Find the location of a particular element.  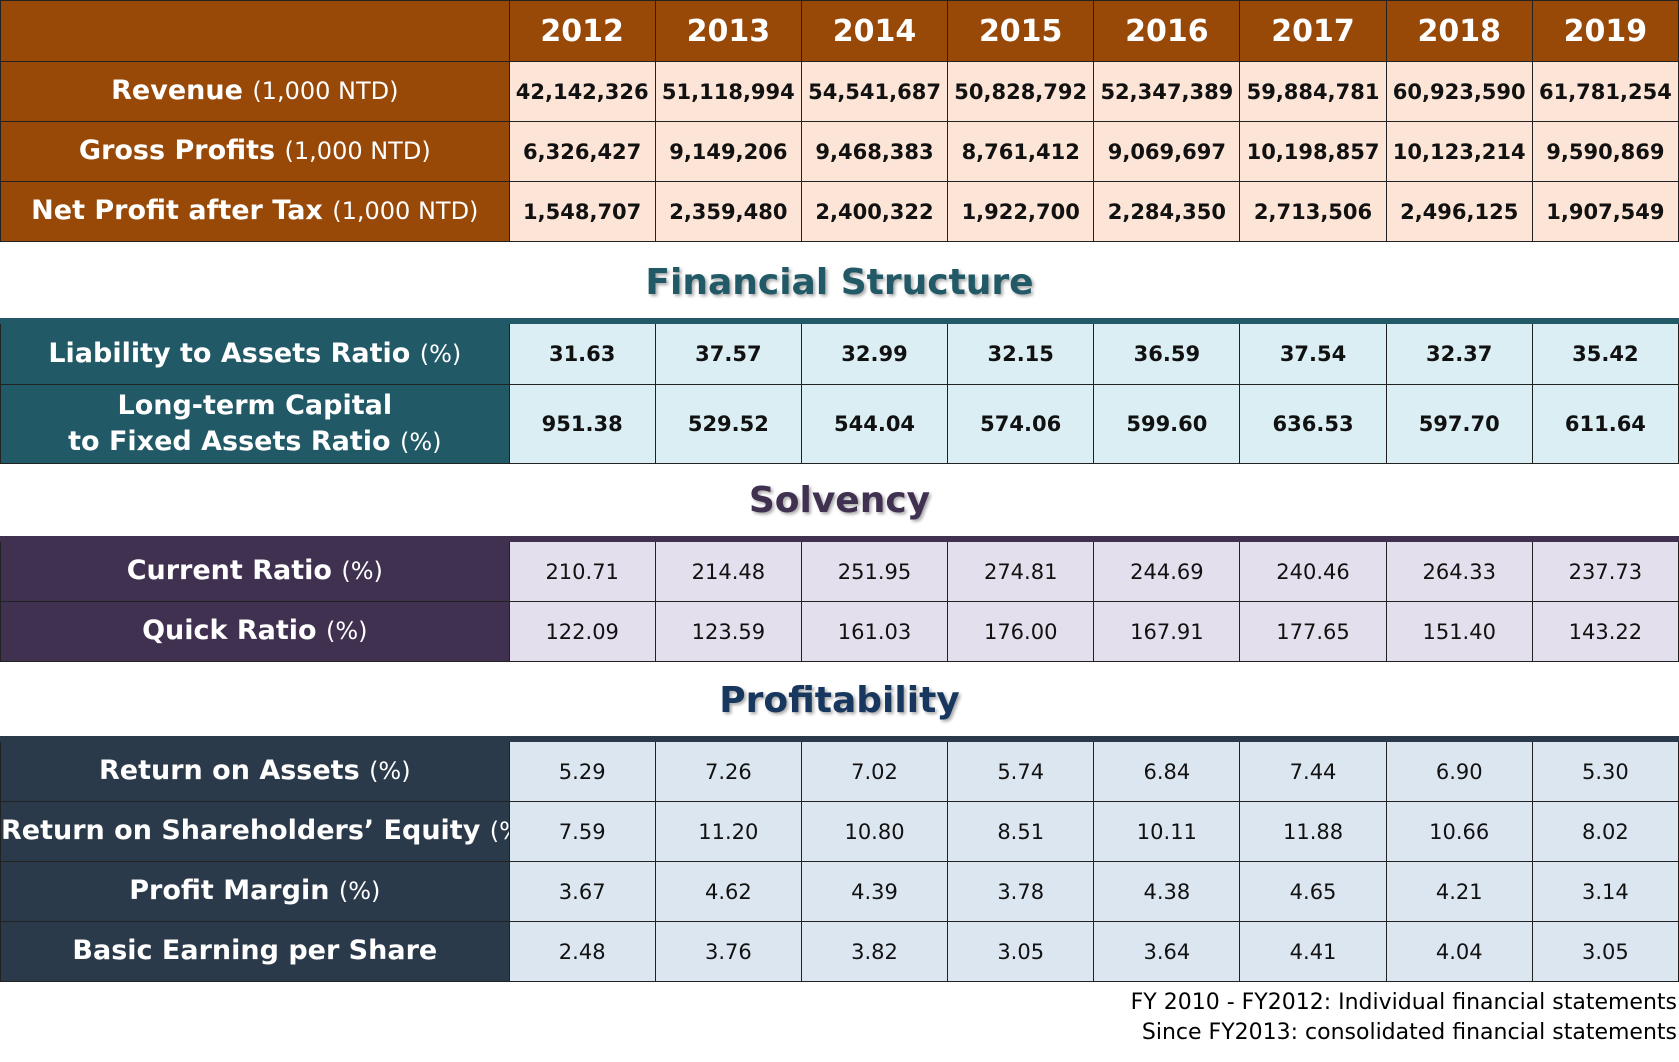

value-cell: 1,907,549 is located at coordinates (1605, 211).